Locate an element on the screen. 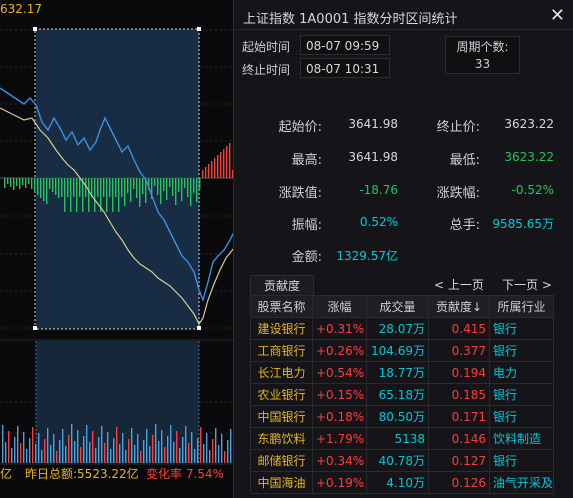  selection-highlight-volume is located at coordinates (117, 402).